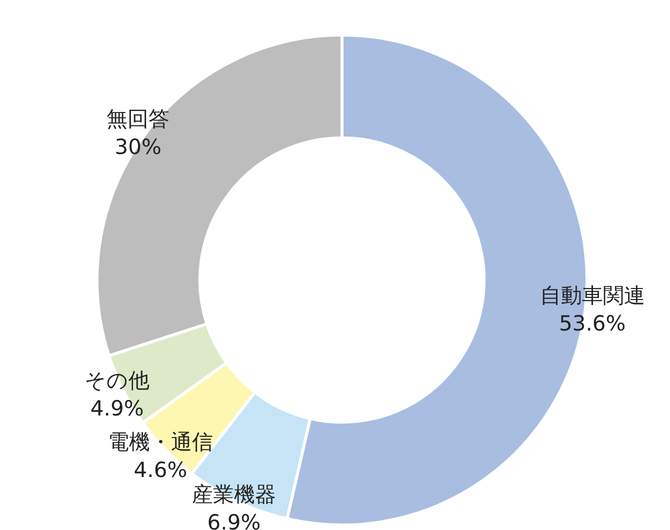 This screenshot has height=530, width=670. What do you see at coordinates (160, 442) in the screenshot?
I see `slice-label: 電機・通信` at bounding box center [160, 442].